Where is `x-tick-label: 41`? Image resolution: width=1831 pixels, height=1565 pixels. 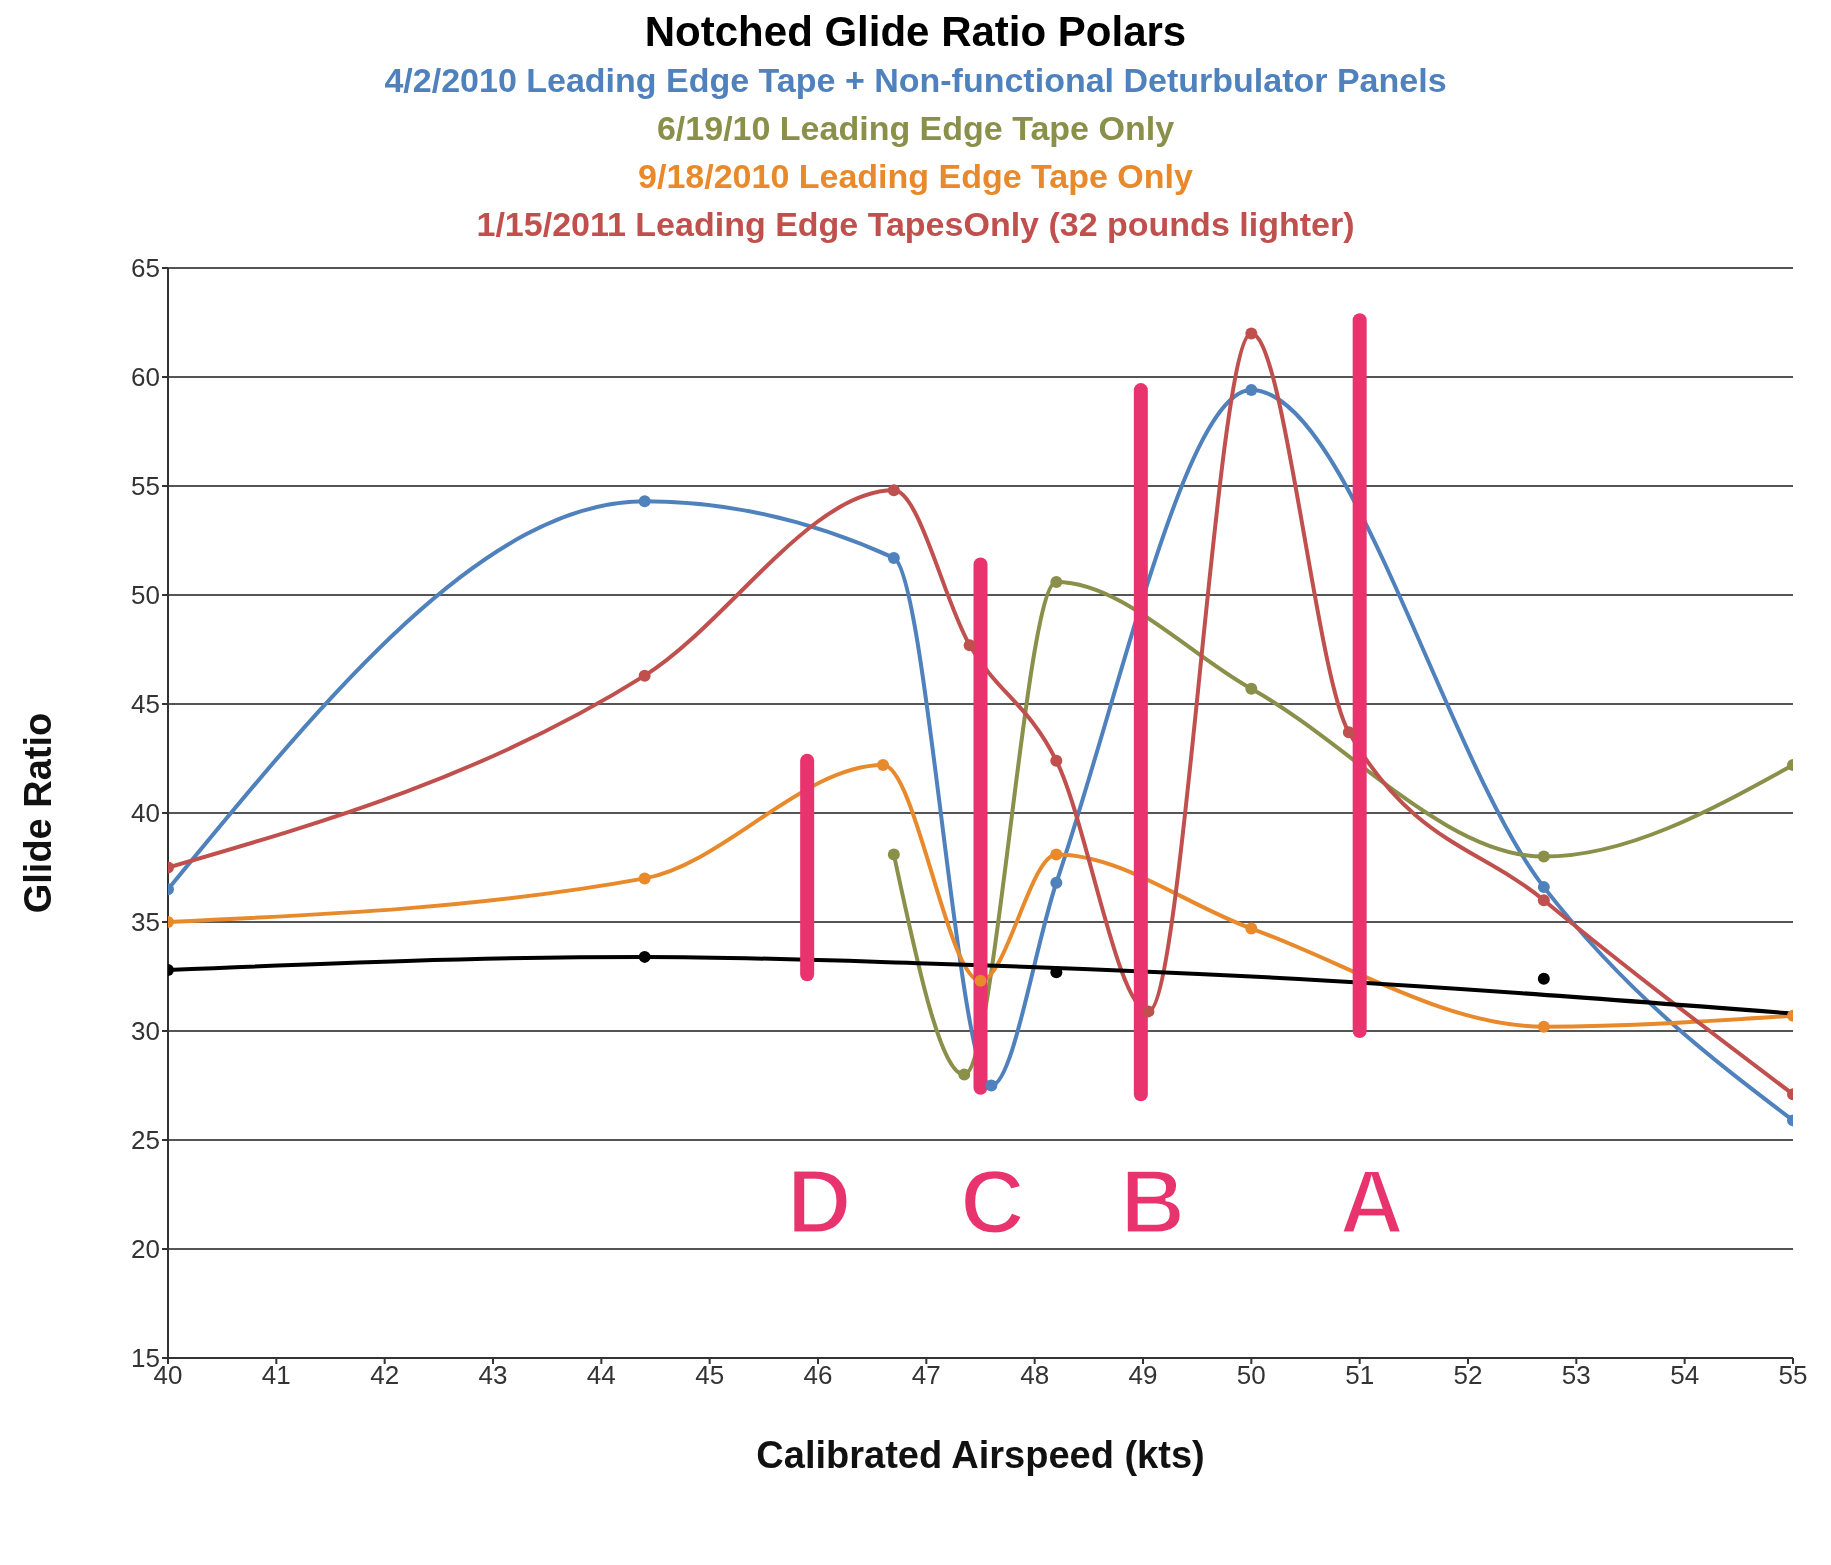
x-tick-label: 41 is located at coordinates (276, 1375).